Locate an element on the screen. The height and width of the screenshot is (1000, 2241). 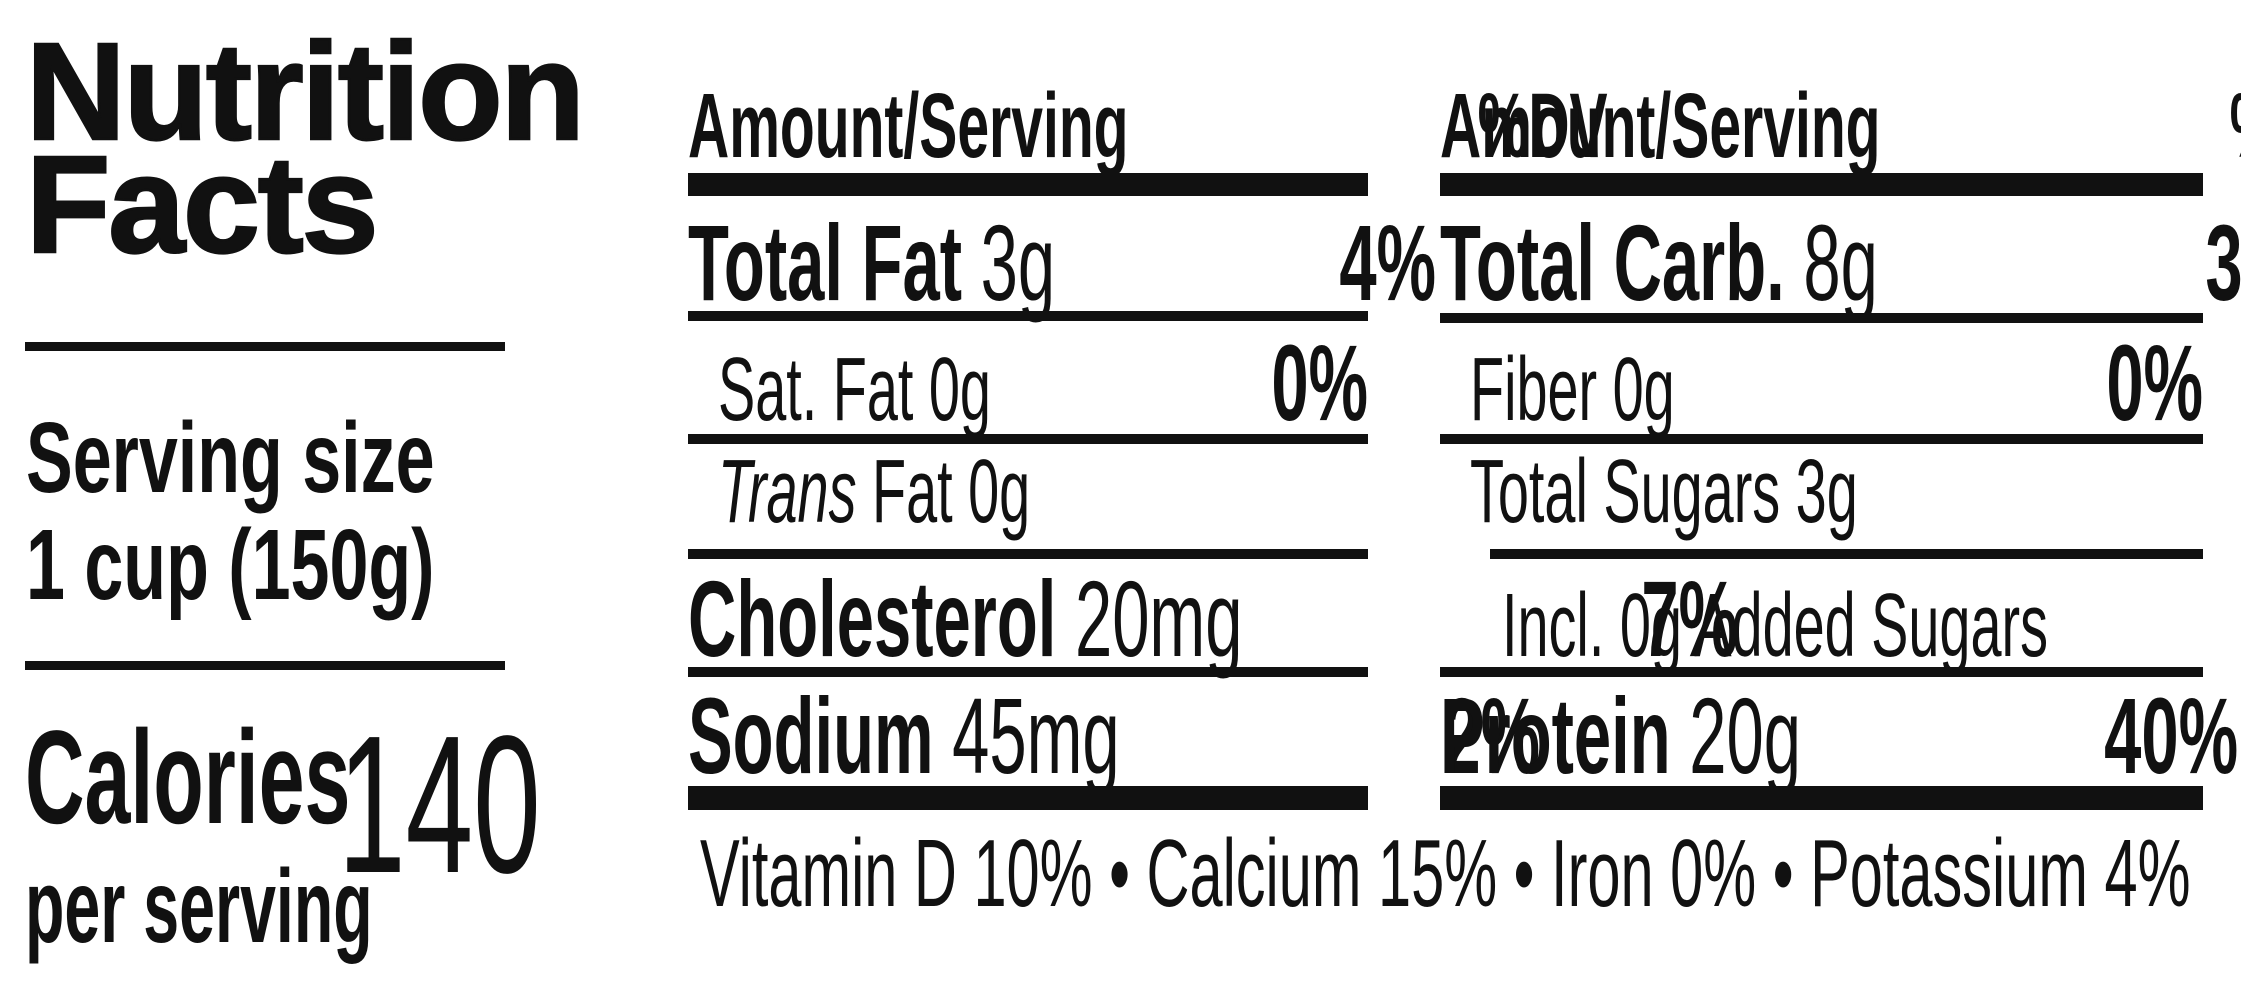
nutrient-name: Sat. Fat is located at coordinates (816, 390).